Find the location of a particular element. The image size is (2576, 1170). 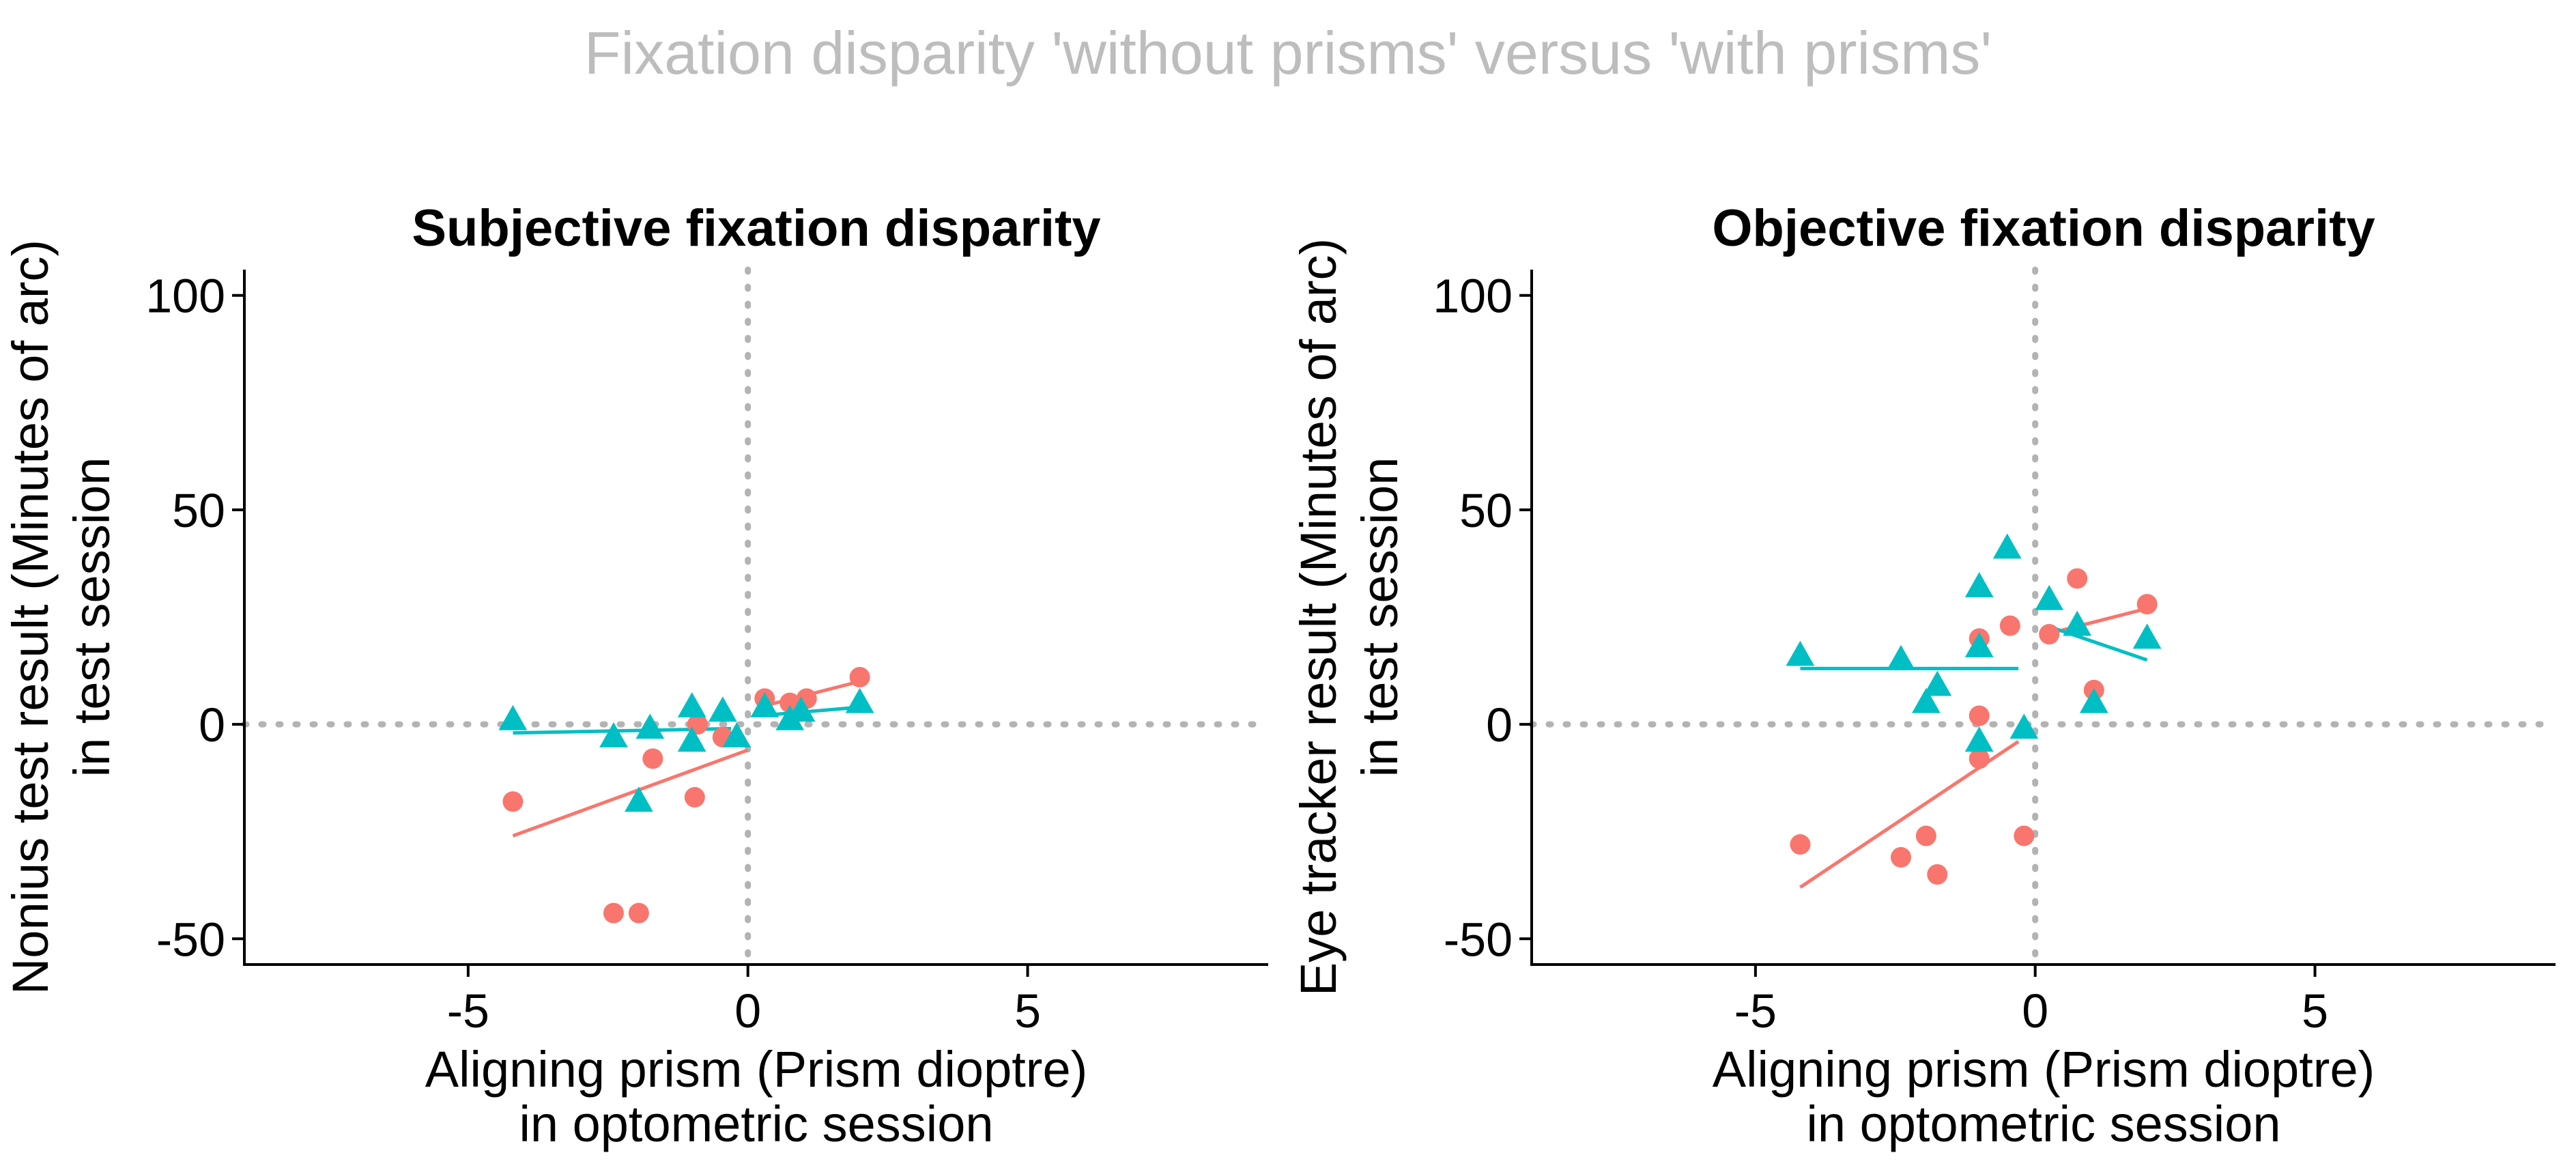

right-panel-title: Objective fixation disparity is located at coordinates (2043, 228).